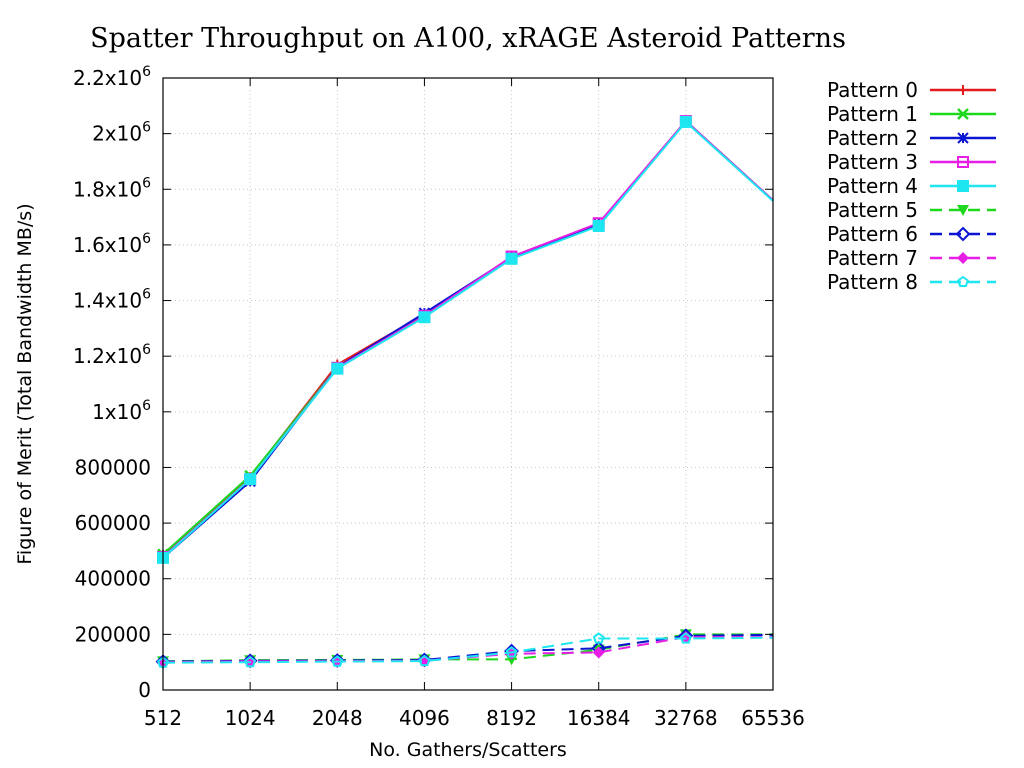  I want to click on y-tick-mantissa: 0, so click(144, 690).